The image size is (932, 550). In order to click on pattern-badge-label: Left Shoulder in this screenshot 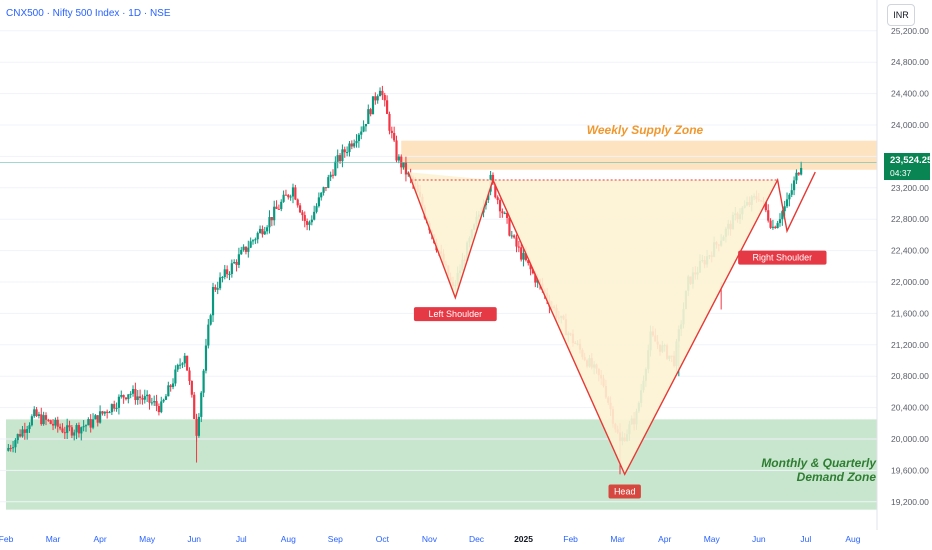, I will do `click(456, 314)`.